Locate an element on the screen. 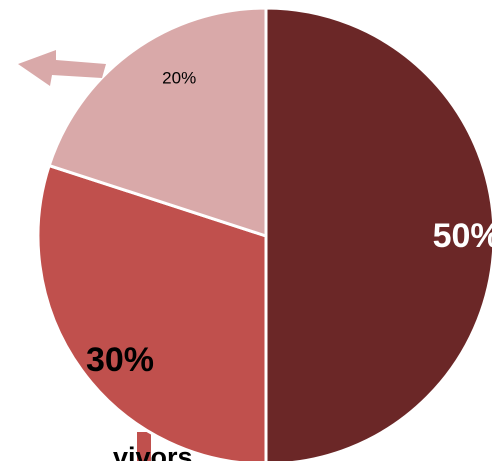 Image resolution: width=492 pixels, height=461 pixels. bottom-bar-stem is located at coordinates (144, 446).